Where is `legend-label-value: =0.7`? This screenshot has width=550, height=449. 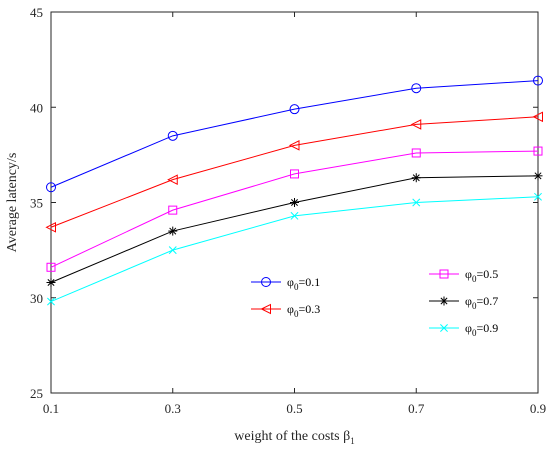
legend-label-value: =0.7 is located at coordinates (487, 301).